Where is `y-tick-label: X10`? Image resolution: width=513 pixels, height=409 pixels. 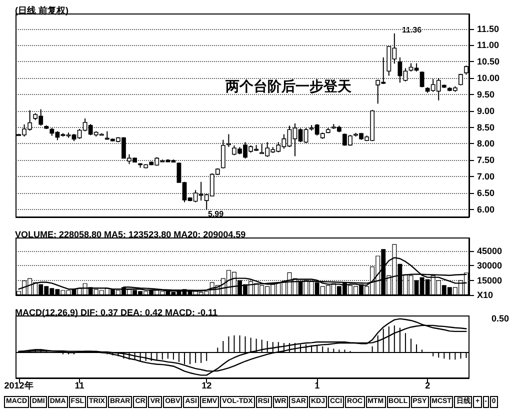 y-tick-label: X10 is located at coordinates (485, 295).